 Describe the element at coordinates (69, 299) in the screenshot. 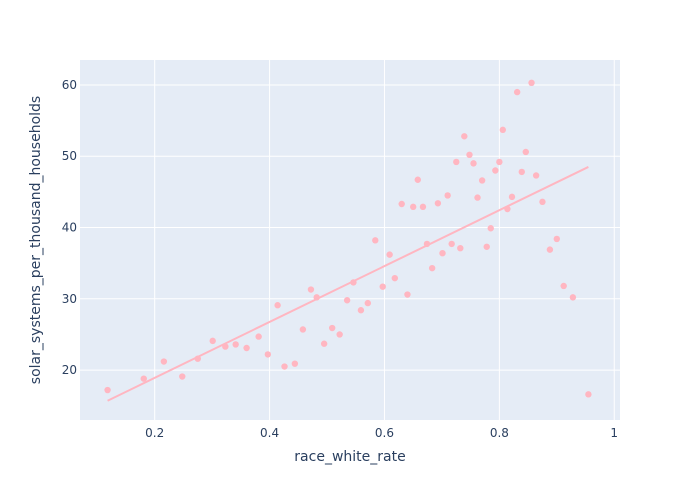

I see `y-tick-label: 30` at that location.